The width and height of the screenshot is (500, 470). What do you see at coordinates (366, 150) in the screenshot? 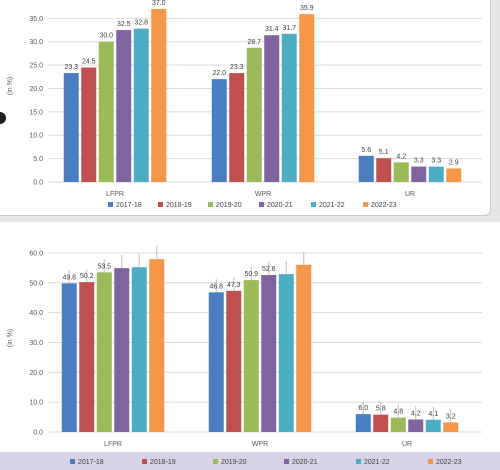
I see `data-label: 5.6` at bounding box center [366, 150].